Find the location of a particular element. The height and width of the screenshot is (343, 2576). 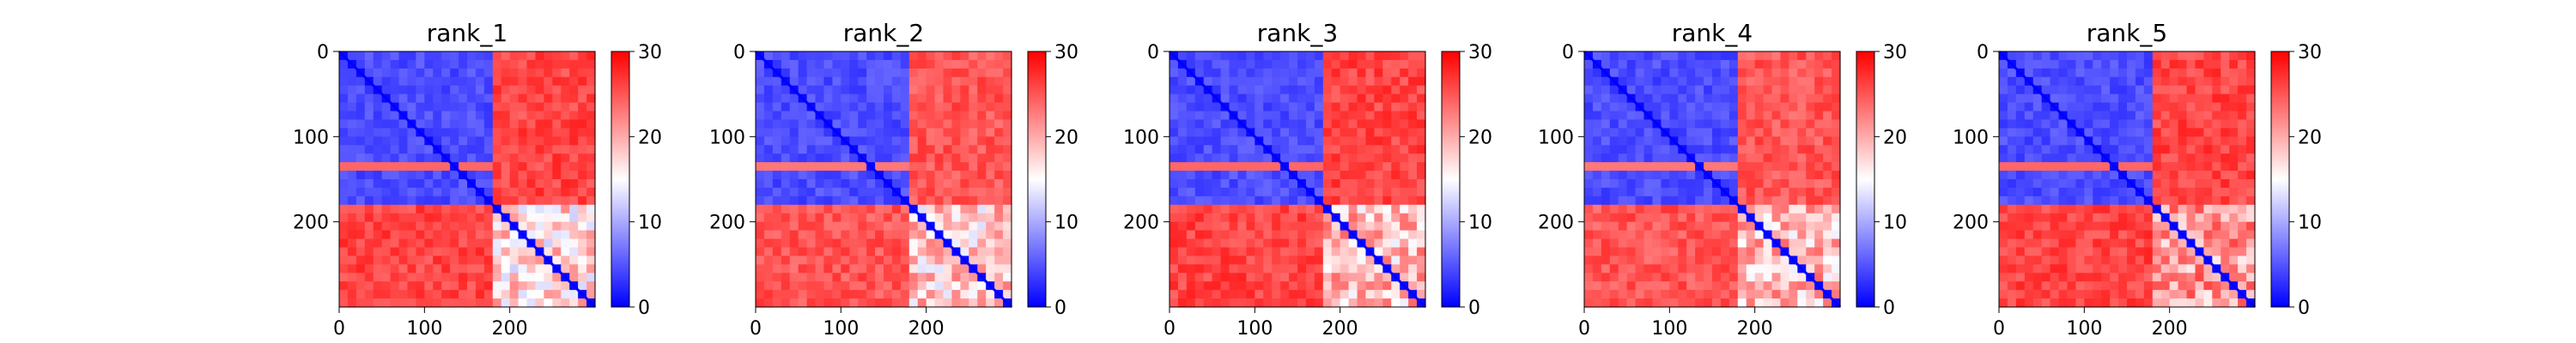

colorbar-tick-label: 30 is located at coordinates (2310, 53).